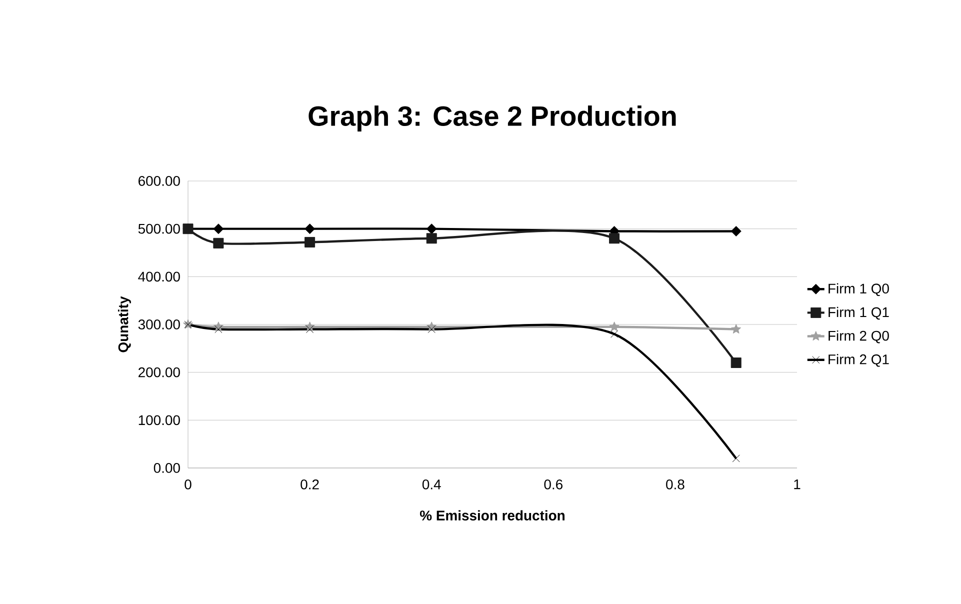  What do you see at coordinates (159, 325) in the screenshot?
I see `y-tick-label: 300.00` at bounding box center [159, 325].